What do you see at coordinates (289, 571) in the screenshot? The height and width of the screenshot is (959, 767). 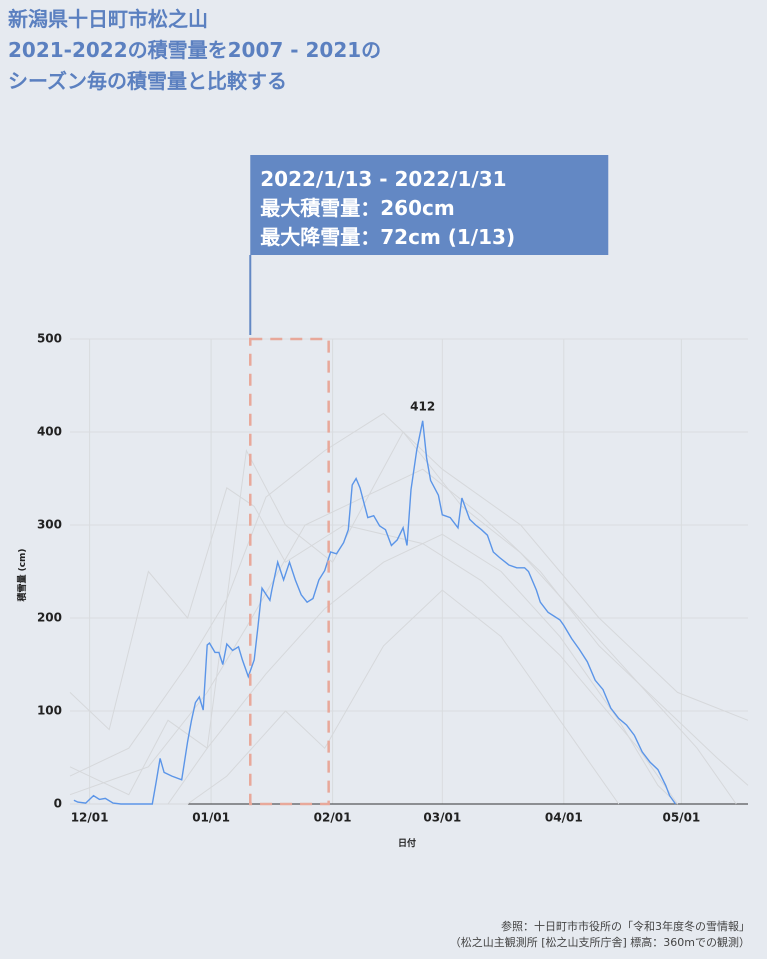 I see `highlight-range` at bounding box center [289, 571].